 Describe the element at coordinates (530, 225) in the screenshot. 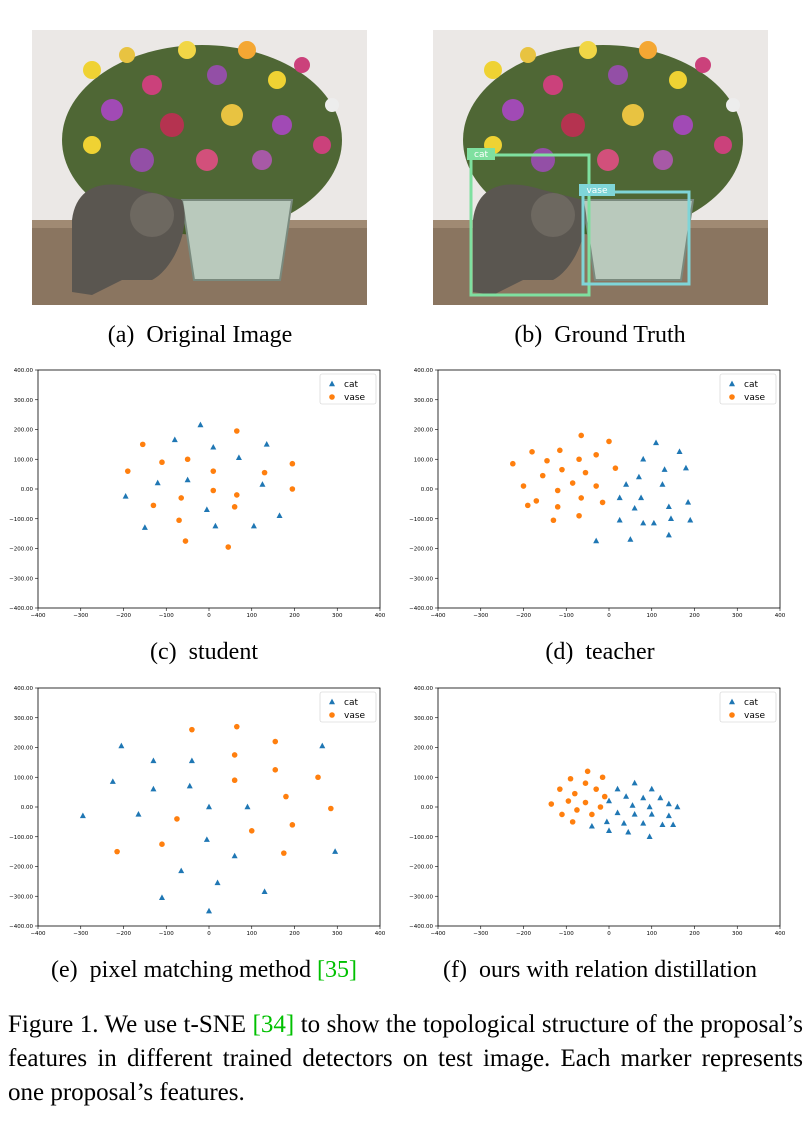

I see `cat-bounding-box` at that location.